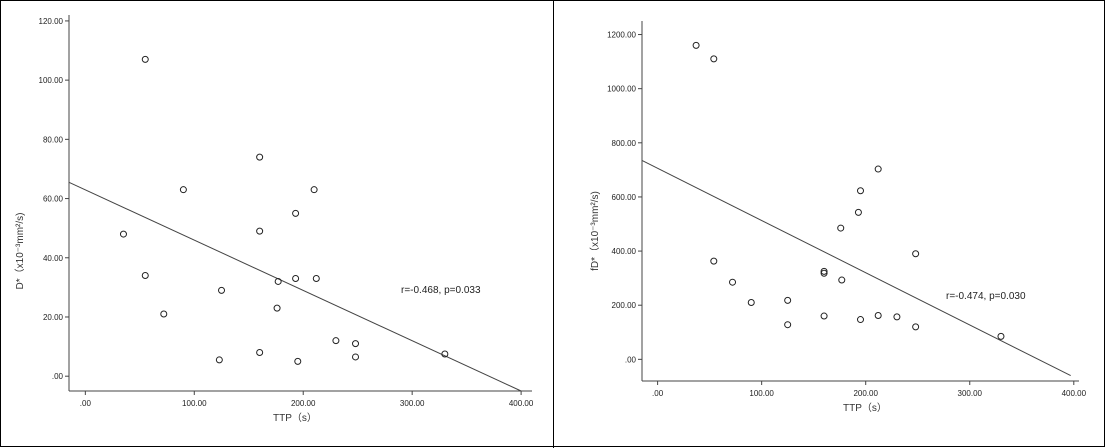 This screenshot has height=448, width=1105. What do you see at coordinates (624, 143) in the screenshot?
I see `y-tick-label: 800.00` at bounding box center [624, 143].